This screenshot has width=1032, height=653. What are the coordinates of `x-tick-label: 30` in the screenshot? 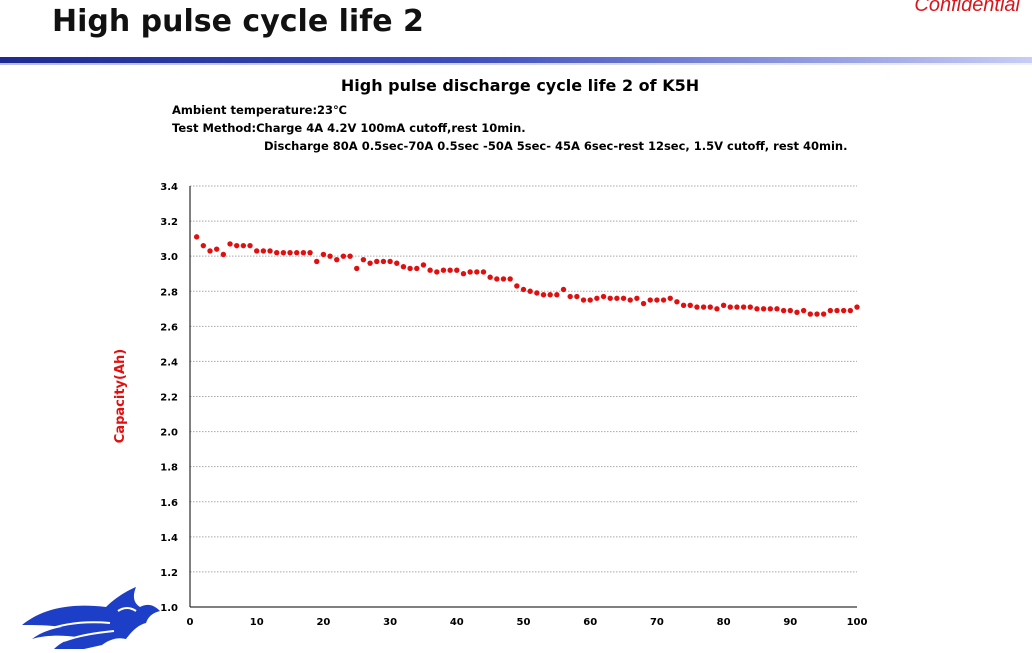 It's located at (390, 622).